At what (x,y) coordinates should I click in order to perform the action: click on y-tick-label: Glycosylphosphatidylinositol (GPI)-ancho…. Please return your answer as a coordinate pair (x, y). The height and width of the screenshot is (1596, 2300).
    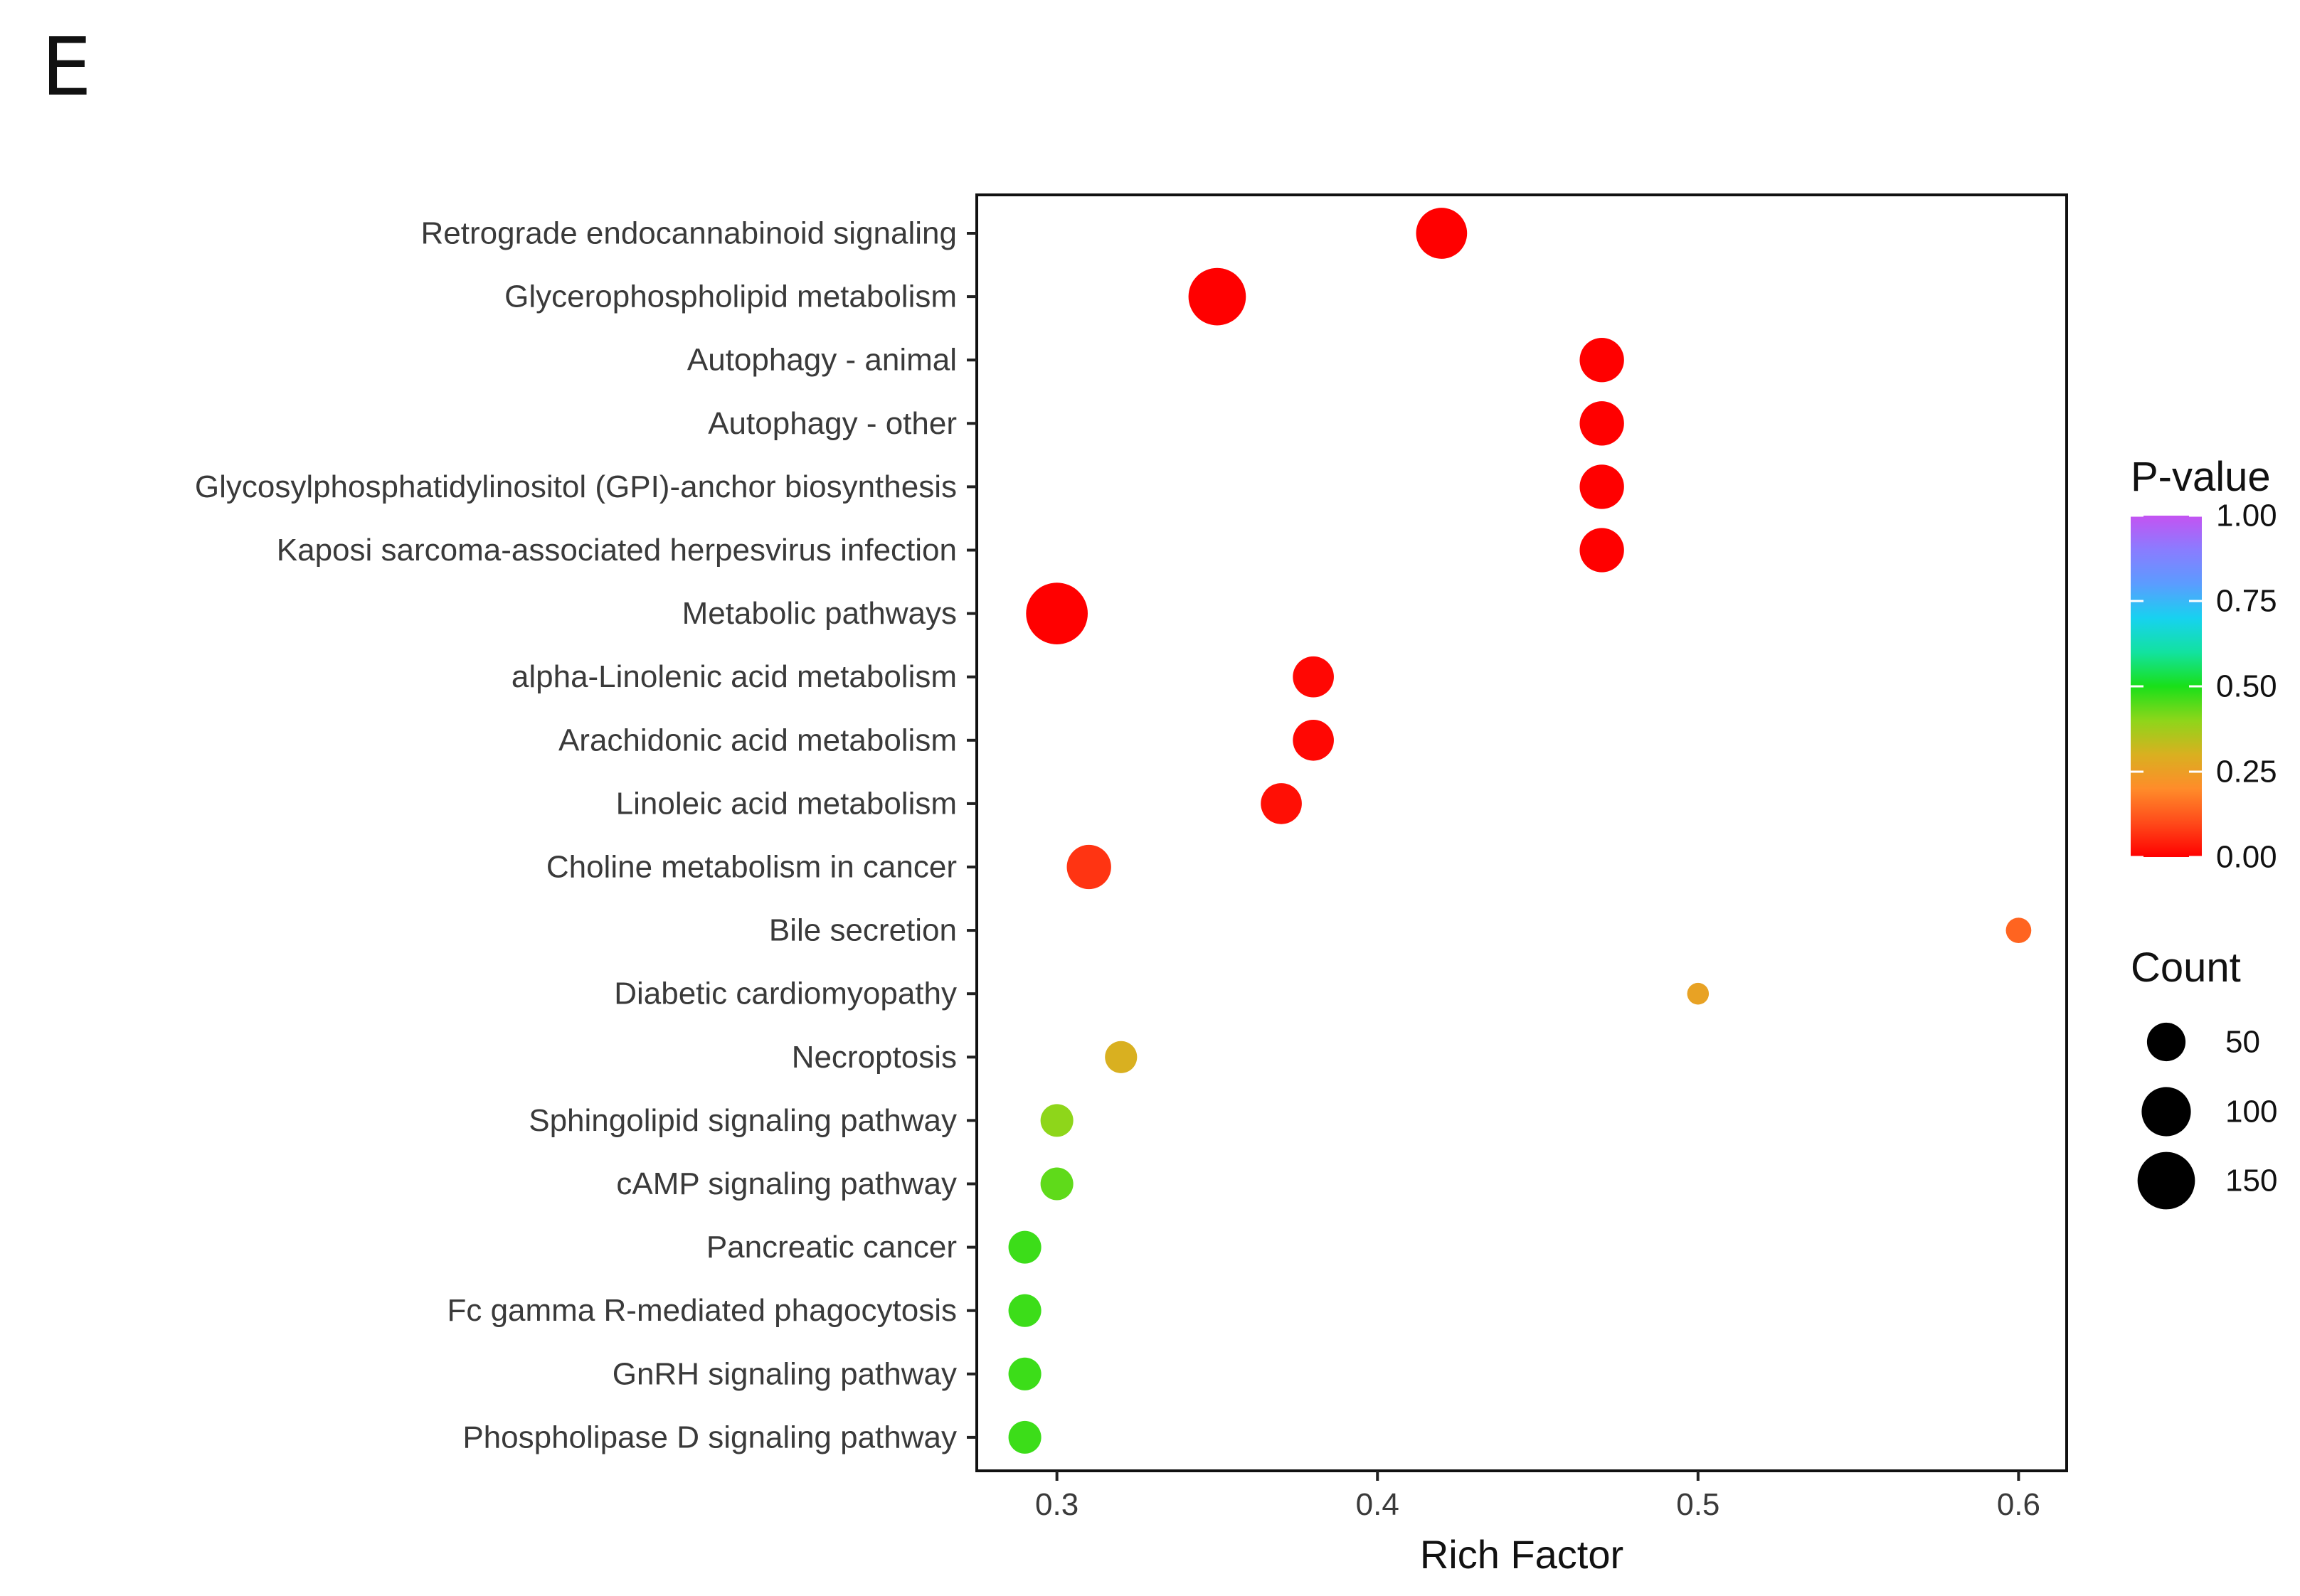
    Looking at the image, I should click on (576, 486).